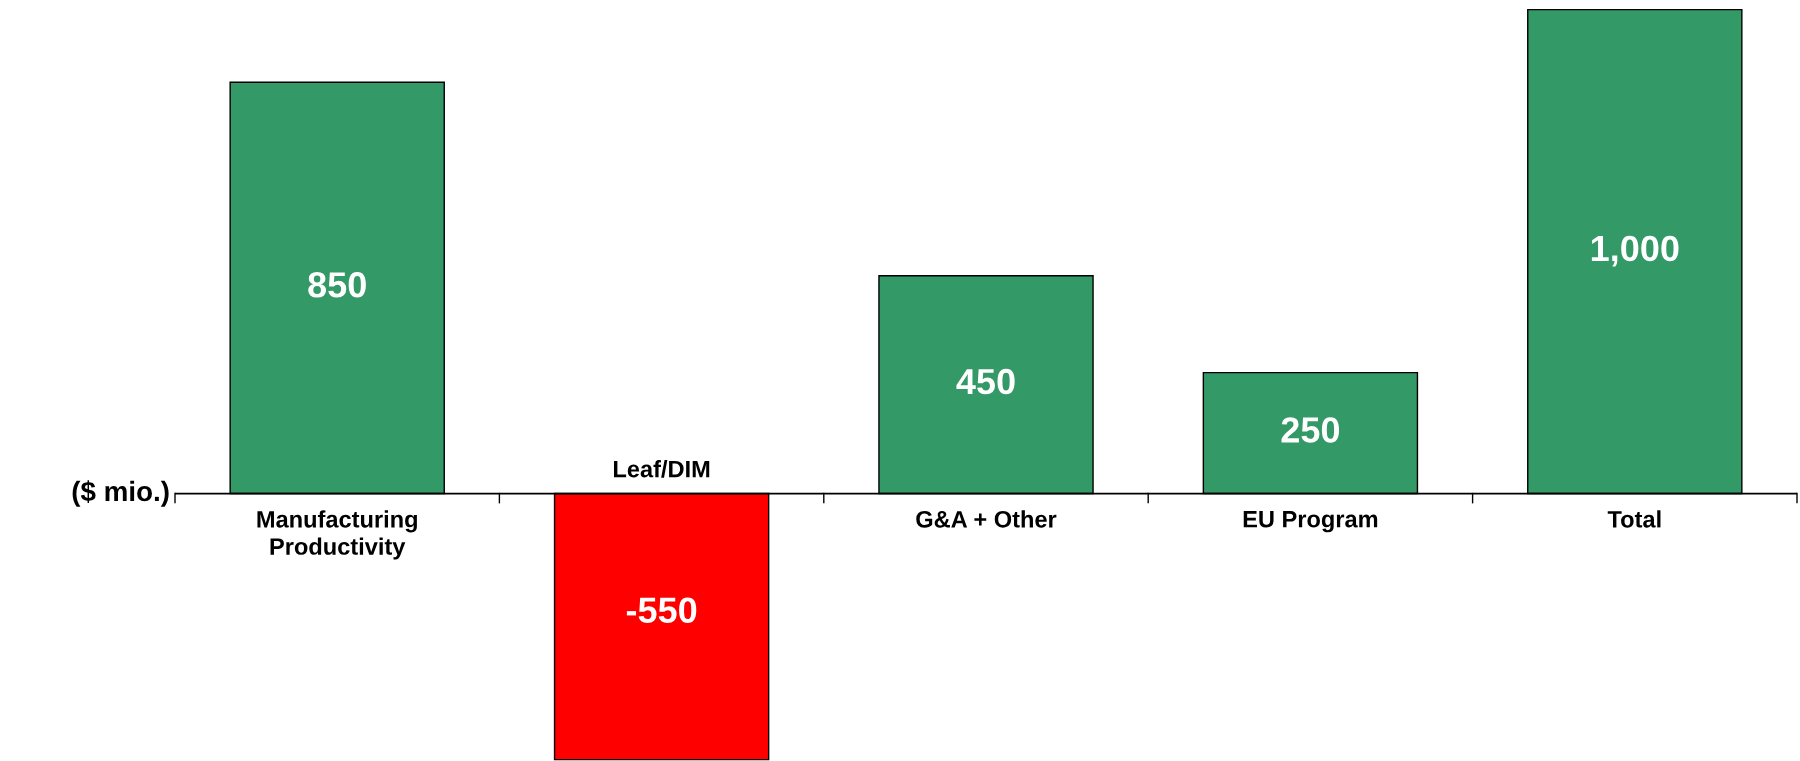  What do you see at coordinates (1310, 522) in the screenshot?
I see `x-tick-label: EU Program` at bounding box center [1310, 522].